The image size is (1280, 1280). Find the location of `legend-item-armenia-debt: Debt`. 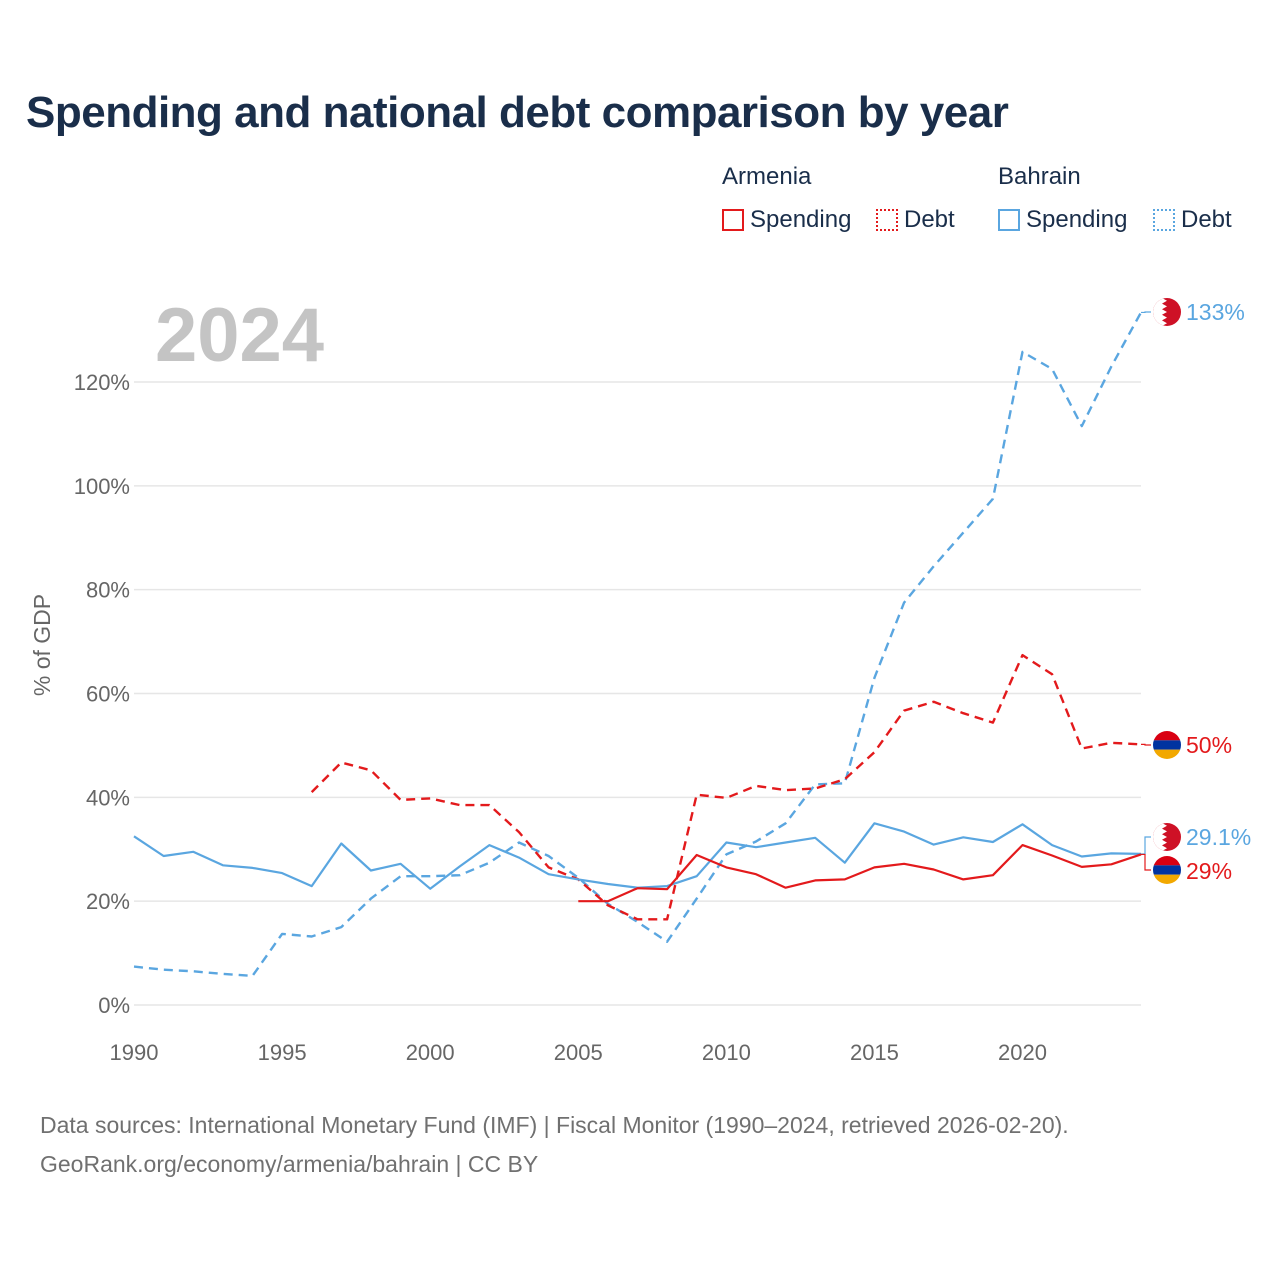

legend-item-armenia-debt: Debt is located at coordinates (915, 220).